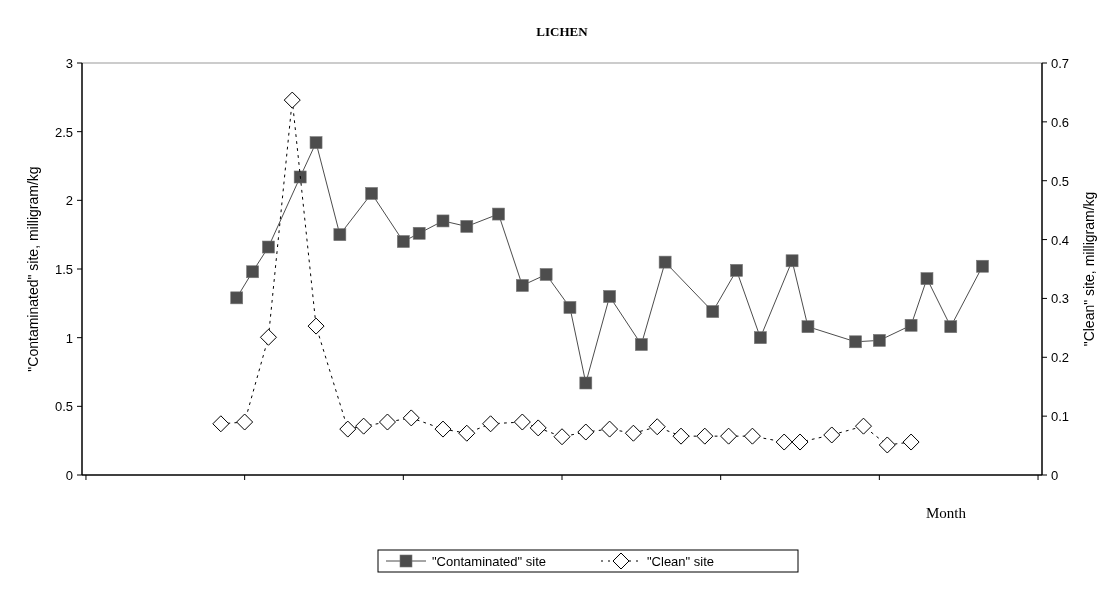 The image size is (1120, 605). I want to click on y-tick-label: 0.5, so click(63, 407).